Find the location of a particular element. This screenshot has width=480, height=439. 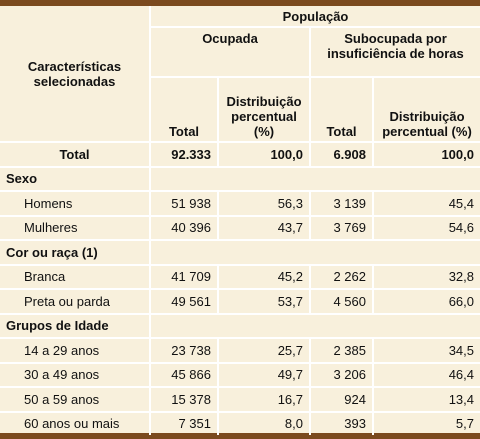

row-label: 60 anos ou mais is located at coordinates (75, 422).